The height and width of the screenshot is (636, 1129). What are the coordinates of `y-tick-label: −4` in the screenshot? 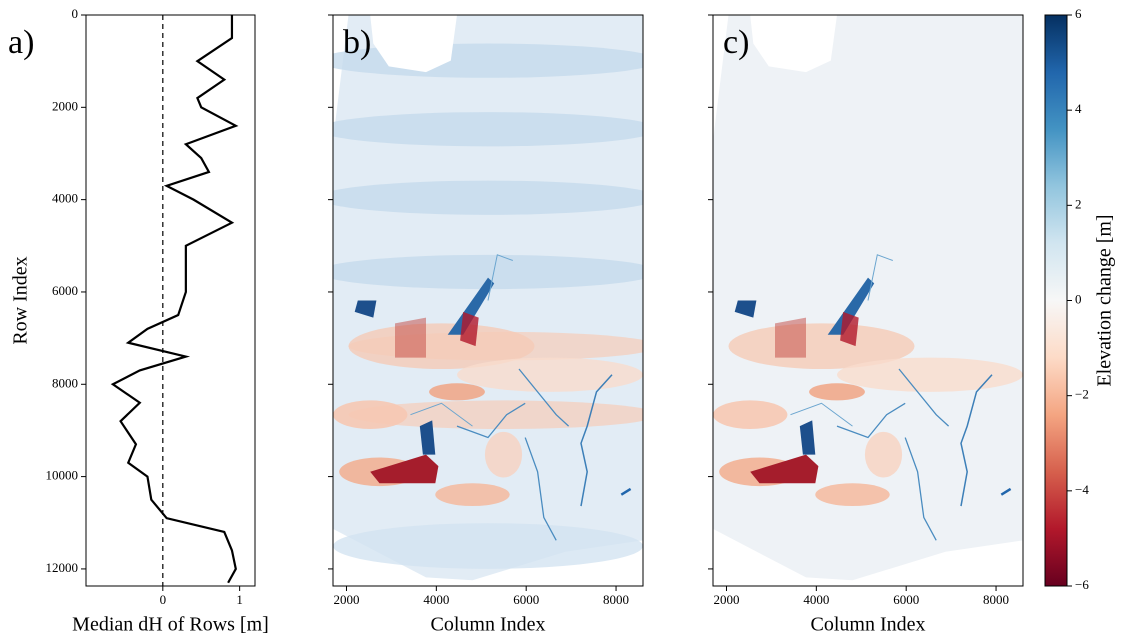 It's located at (1082, 489).